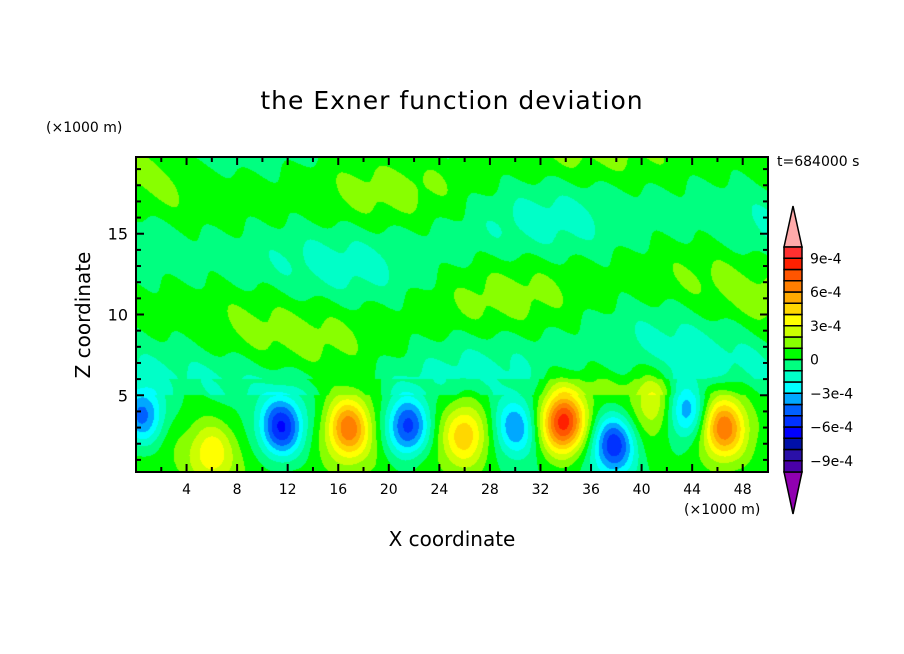 This screenshot has height=654, width=904. What do you see at coordinates (186, 490) in the screenshot?
I see `x-tick-label: 4` at bounding box center [186, 490].